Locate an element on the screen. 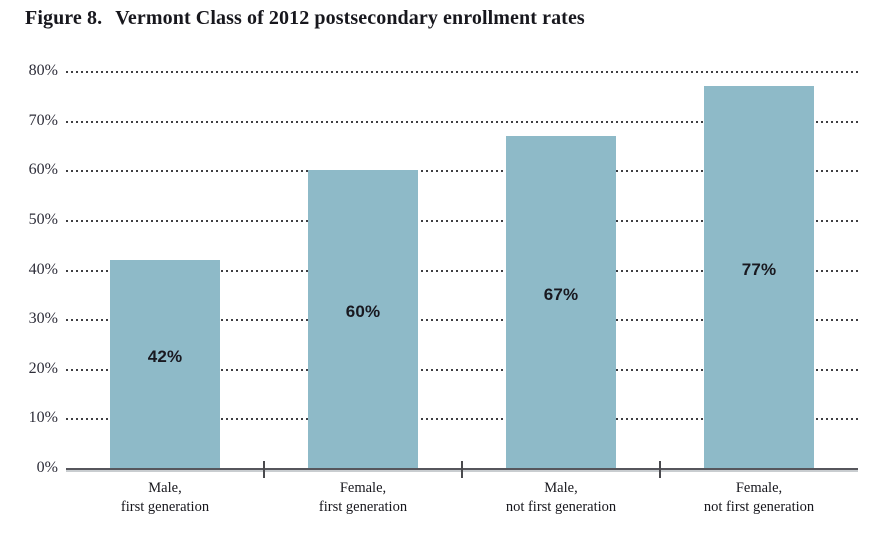 Image resolution: width=880 pixels, height=542 pixels. bar-male-not-first-generation: 67% is located at coordinates (561, 301).